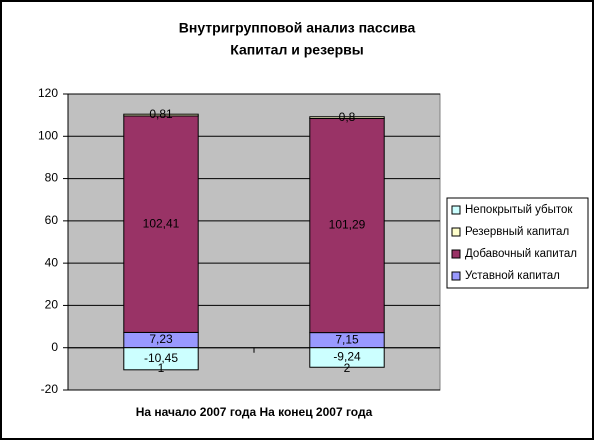 The height and width of the screenshot is (440, 594). Describe the element at coordinates (48, 93) in the screenshot. I see `y-tick-label: 120` at that location.